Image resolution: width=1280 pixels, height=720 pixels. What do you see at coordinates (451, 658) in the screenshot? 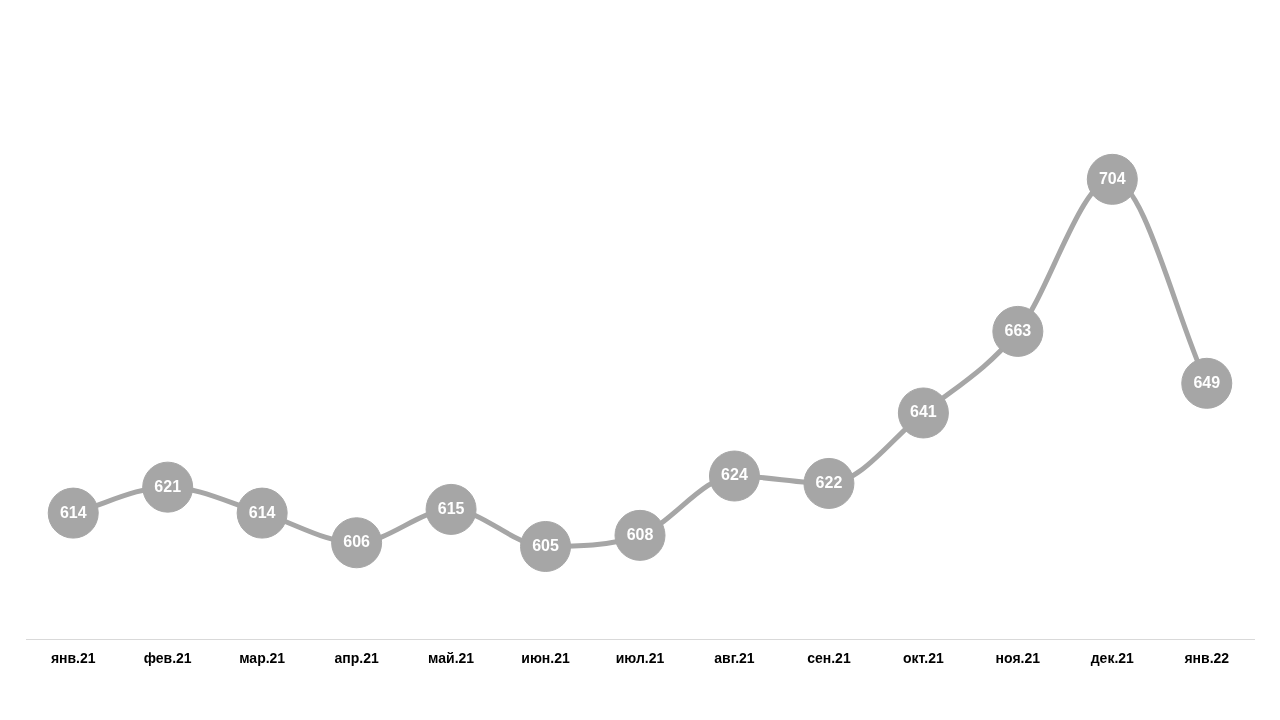
I see `x-tick-label: май.21` at bounding box center [451, 658].